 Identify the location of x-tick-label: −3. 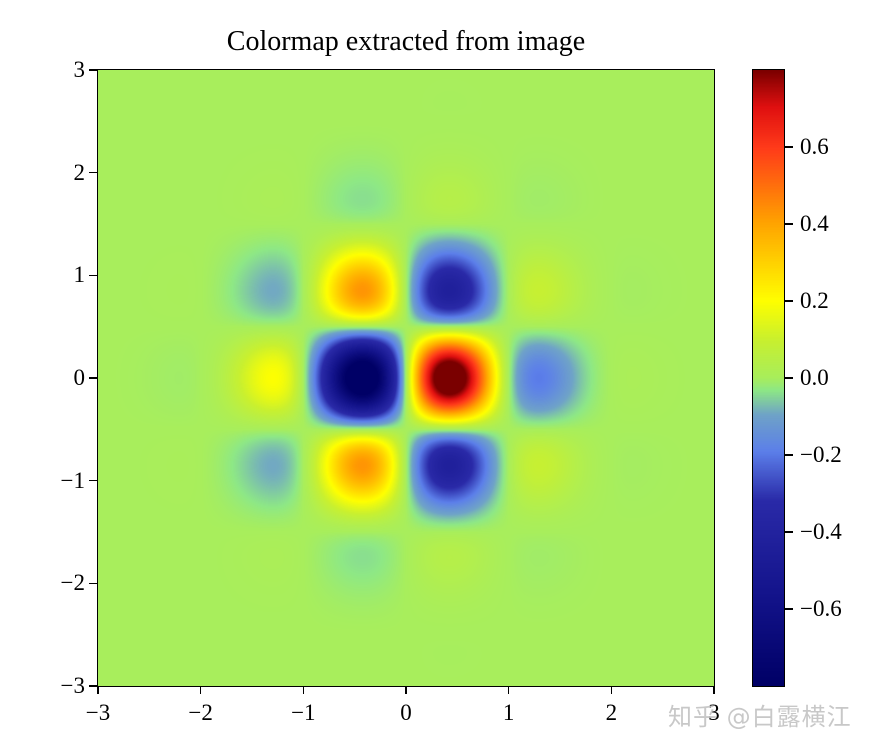
(98, 712).